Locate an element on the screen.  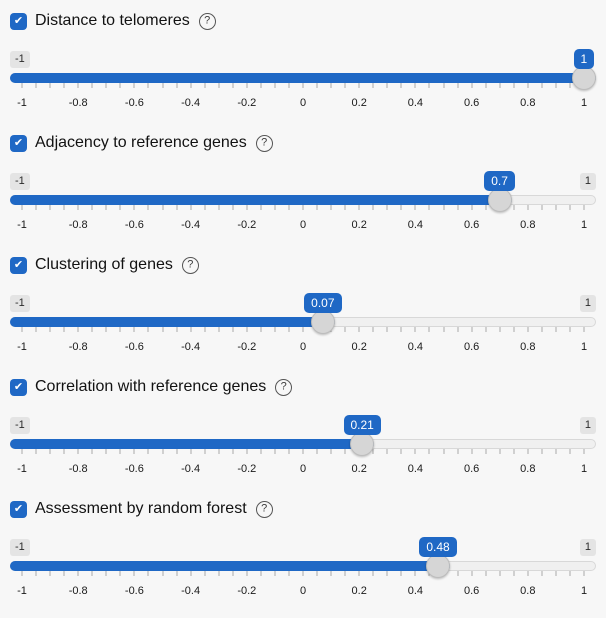
slider-min-label: -1 is located at coordinates (20, 181).